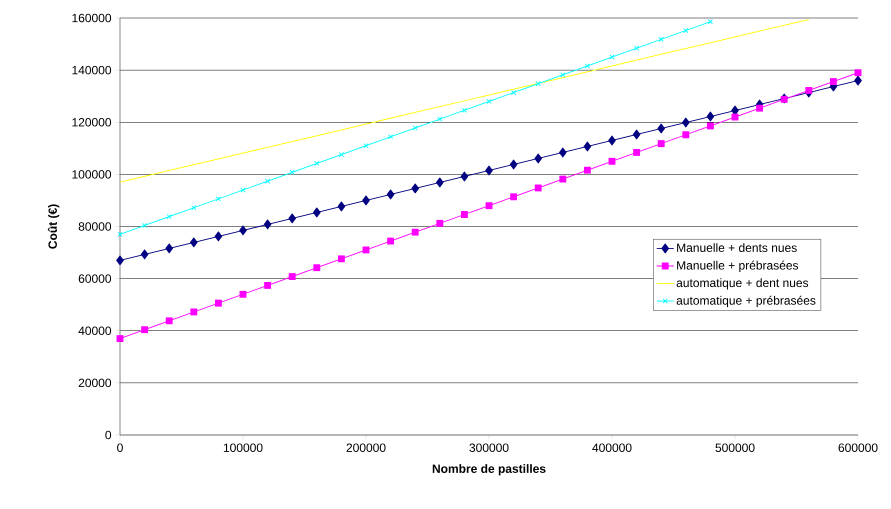  What do you see at coordinates (243, 447) in the screenshot?
I see `x-tick-label: 100000` at bounding box center [243, 447].